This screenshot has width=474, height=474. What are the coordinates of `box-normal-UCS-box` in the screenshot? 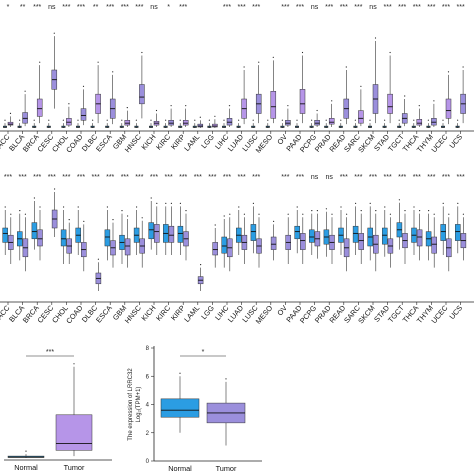 It's located at (458, 232).